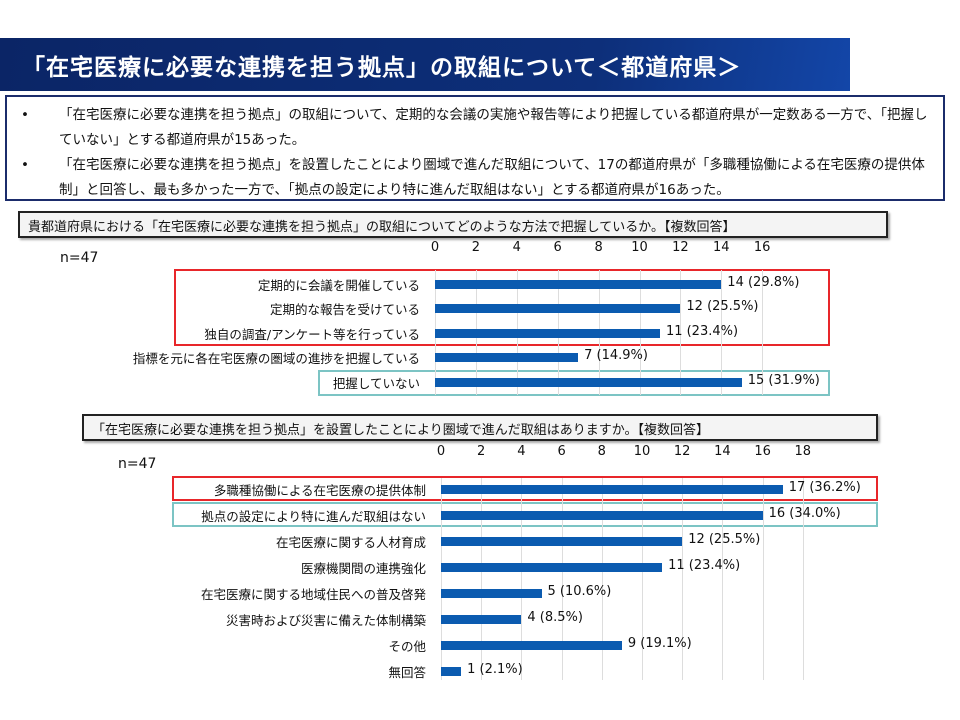 The width and height of the screenshot is (960, 720). Describe the element at coordinates (407, 672) in the screenshot. I see `category-label: 無回答` at that location.